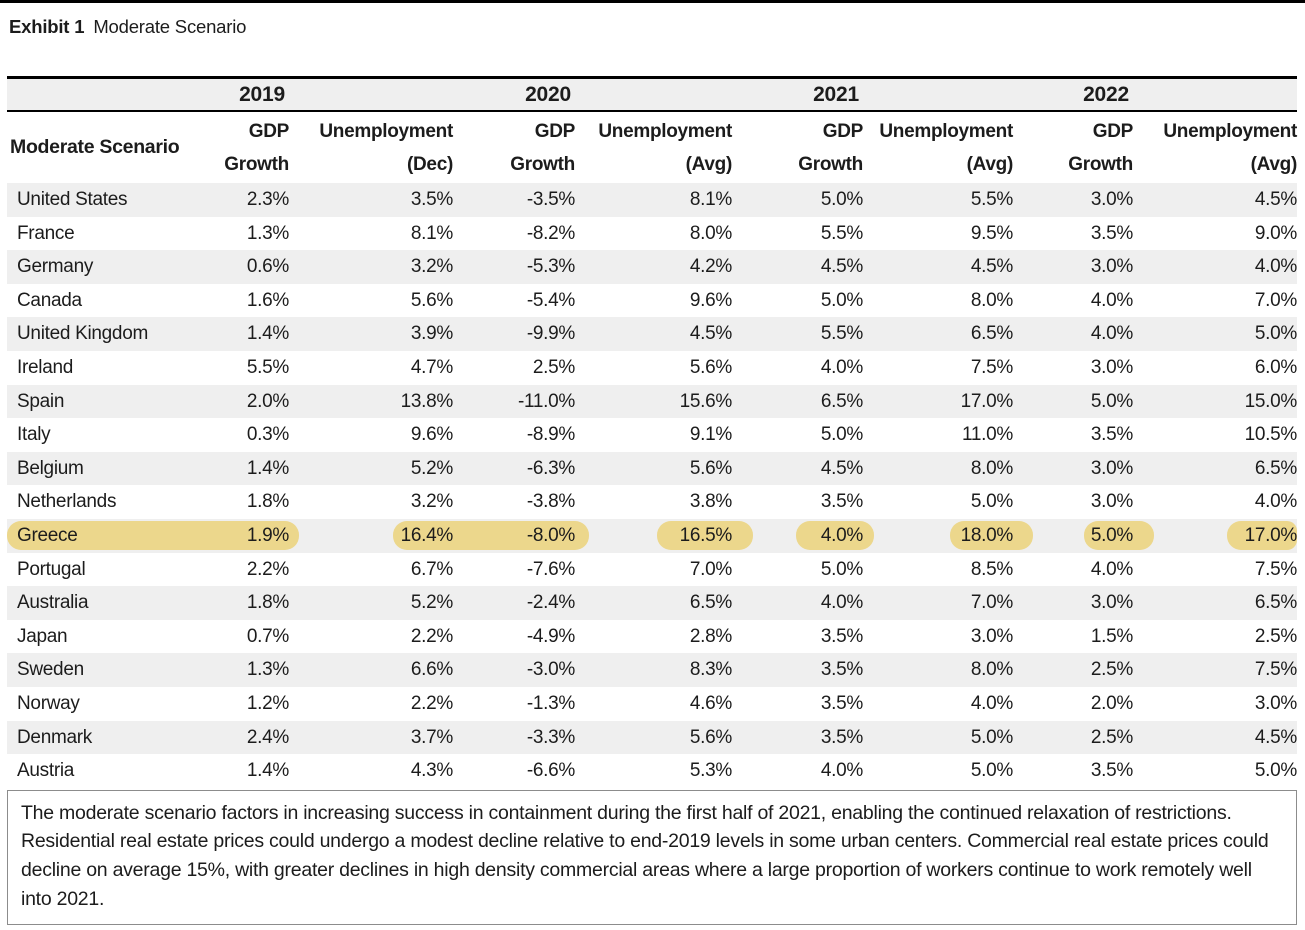  Describe the element at coordinates (108, 94) in the screenshot. I see `year-corner-spacer` at that location.